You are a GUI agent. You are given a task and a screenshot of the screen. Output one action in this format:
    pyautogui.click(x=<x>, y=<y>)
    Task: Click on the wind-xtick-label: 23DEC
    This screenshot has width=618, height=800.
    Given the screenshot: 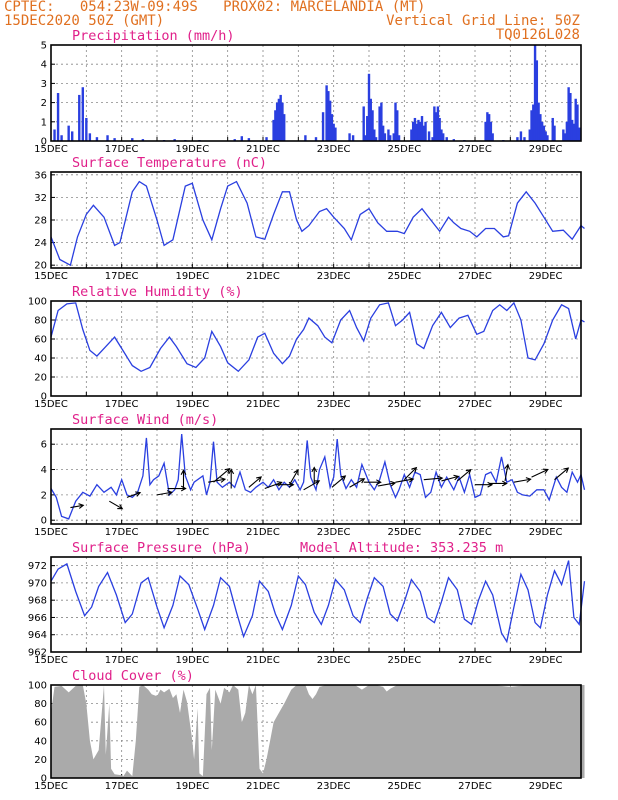 What is the action you would take?
    pyautogui.click(x=334, y=532)
    